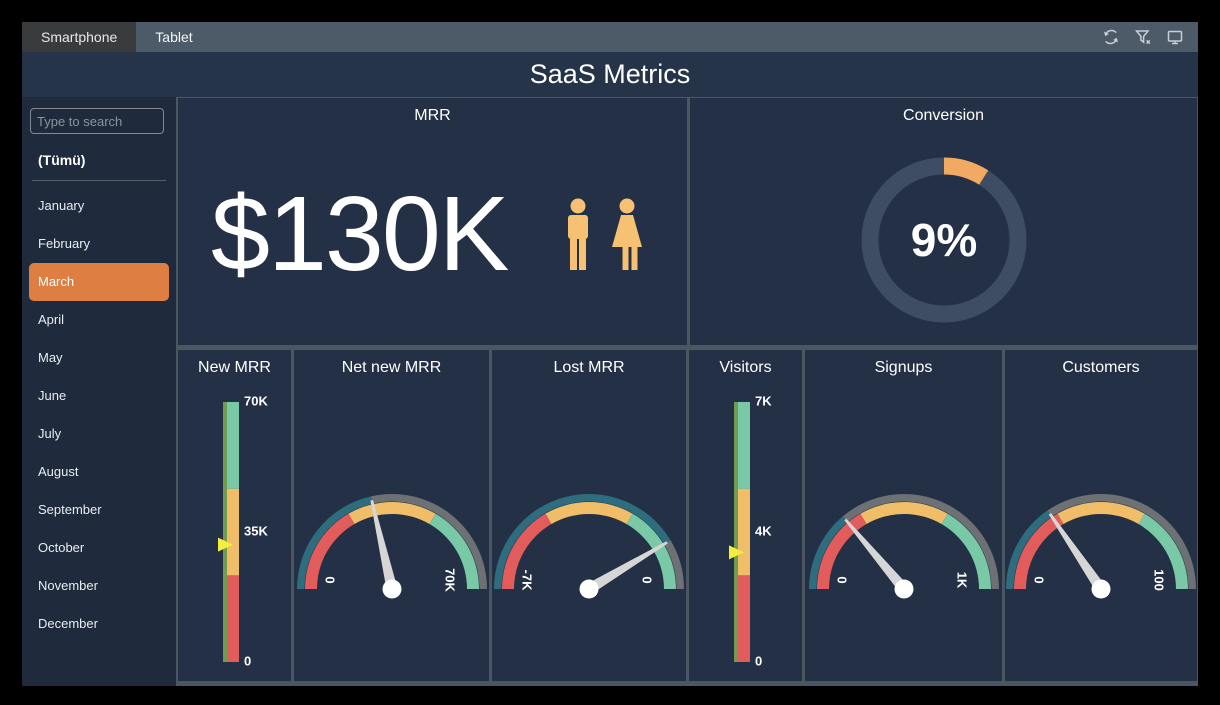 The image size is (1220, 705). I want to click on customers-radial-gauge: 0 100, so click(1101, 550).